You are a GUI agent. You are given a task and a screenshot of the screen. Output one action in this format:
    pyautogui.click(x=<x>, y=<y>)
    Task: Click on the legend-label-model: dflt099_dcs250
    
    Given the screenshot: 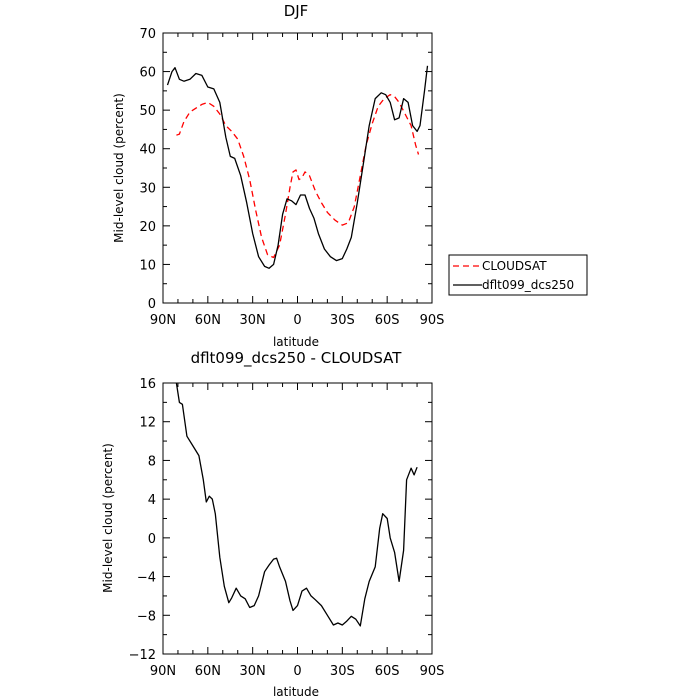 What is the action you would take?
    pyautogui.click(x=528, y=285)
    